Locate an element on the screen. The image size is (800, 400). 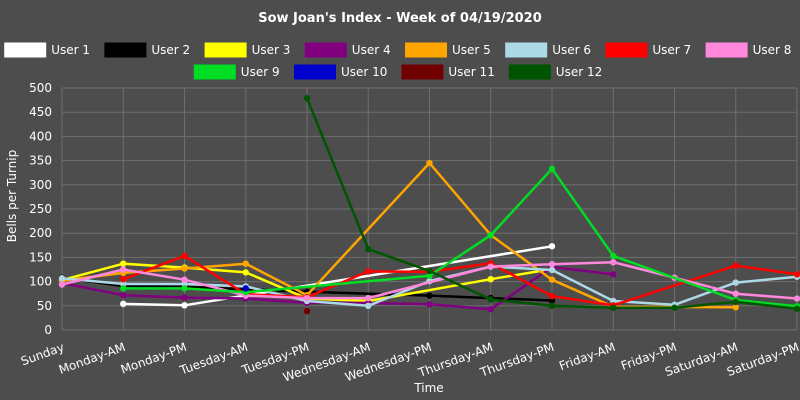
y-tick-label: 500 is located at coordinates (40, 88).